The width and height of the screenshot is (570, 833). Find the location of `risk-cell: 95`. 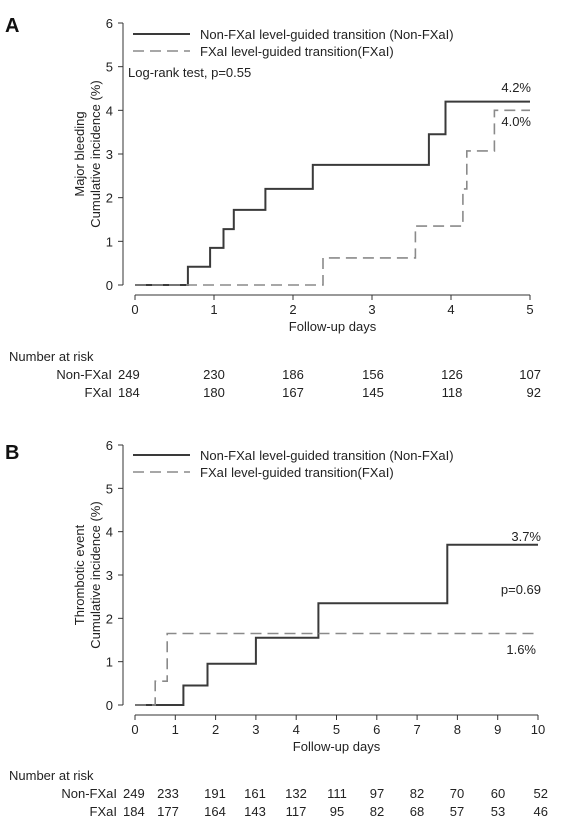

risk-cell: 95 is located at coordinates (337, 811).